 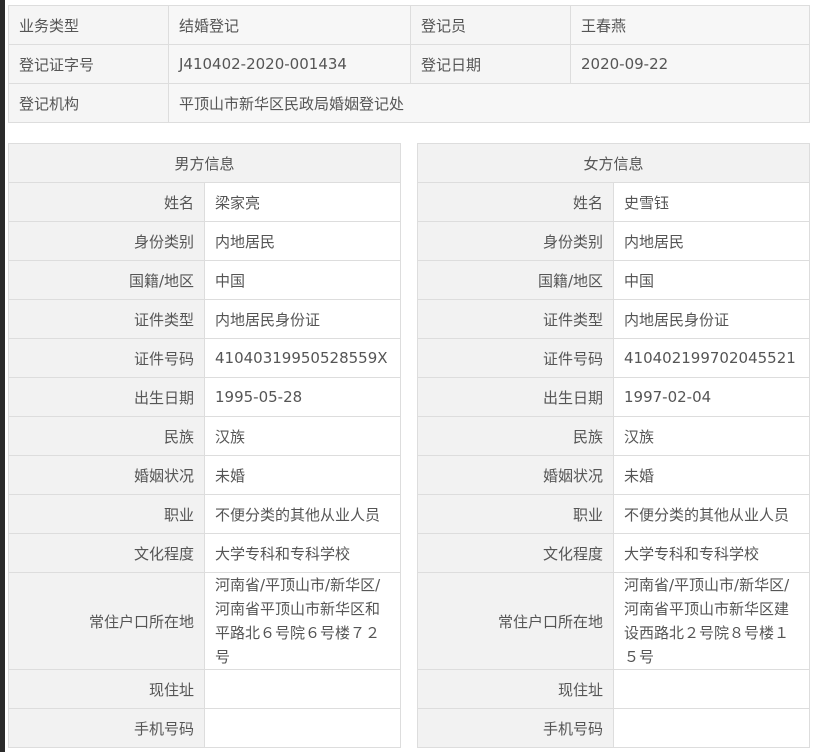 I want to click on male-doc-number-value: 41040319950528559X, so click(x=302, y=358).